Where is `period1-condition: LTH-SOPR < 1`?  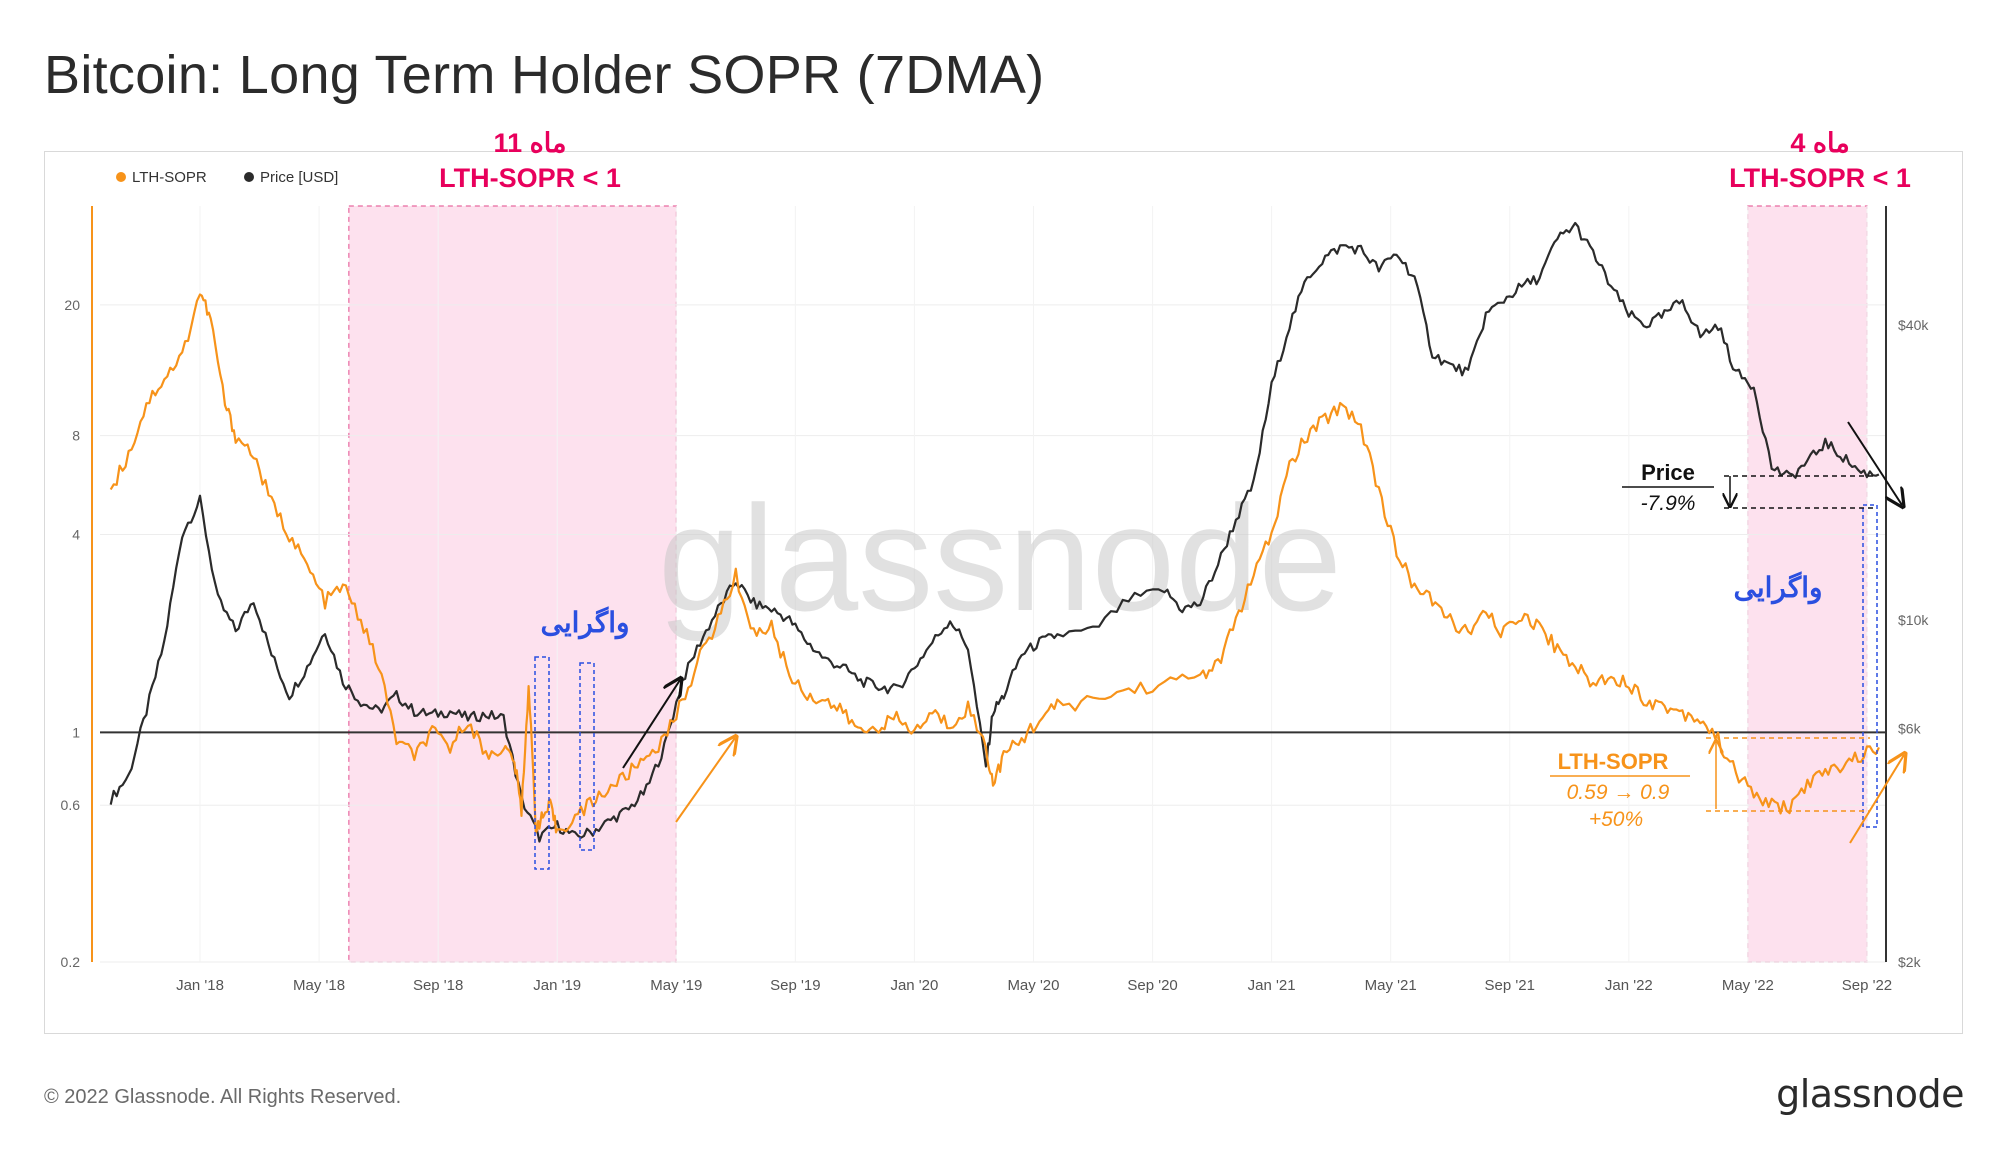 period1-condition: LTH-SOPR < 1 is located at coordinates (530, 178).